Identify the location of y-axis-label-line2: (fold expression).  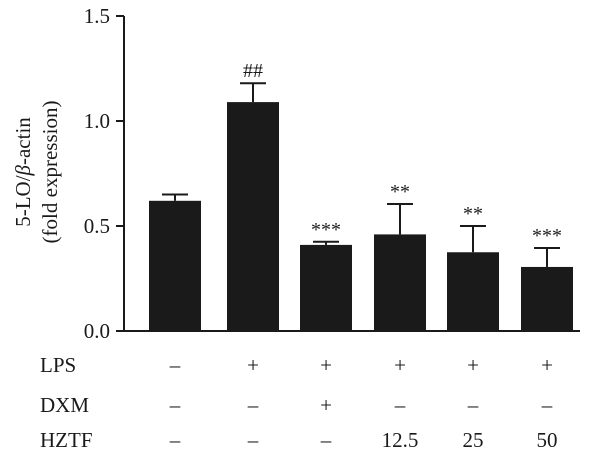
(50, 172).